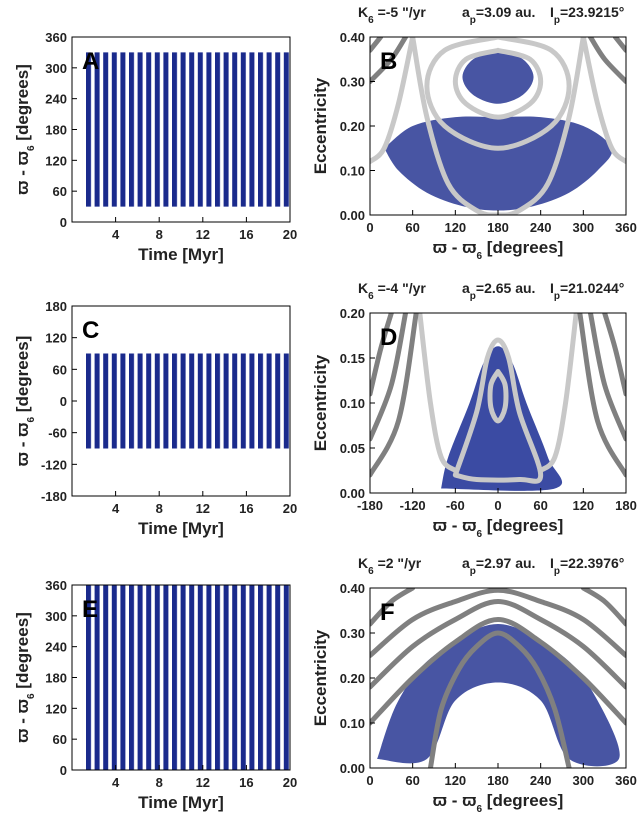 The width and height of the screenshot is (639, 818). Describe the element at coordinates (56, 585) in the screenshot. I see `y-tick-label: 360` at that location.